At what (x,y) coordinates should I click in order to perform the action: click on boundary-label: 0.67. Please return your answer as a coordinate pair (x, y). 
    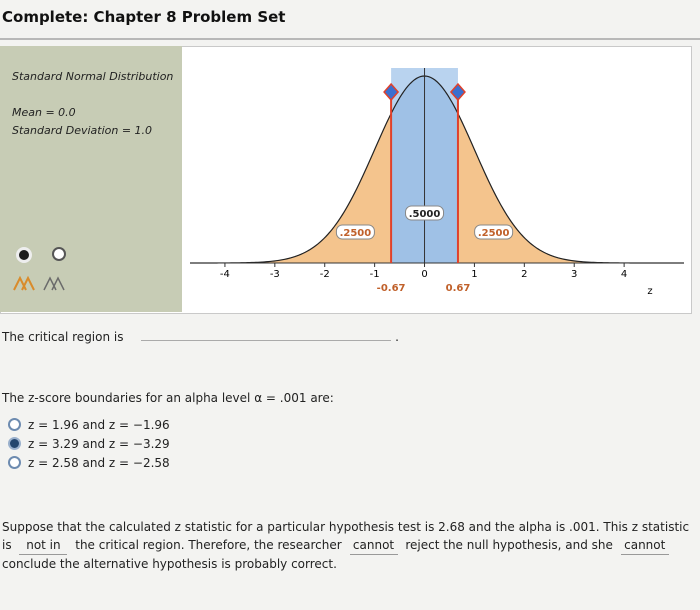
    Looking at the image, I should click on (458, 288).